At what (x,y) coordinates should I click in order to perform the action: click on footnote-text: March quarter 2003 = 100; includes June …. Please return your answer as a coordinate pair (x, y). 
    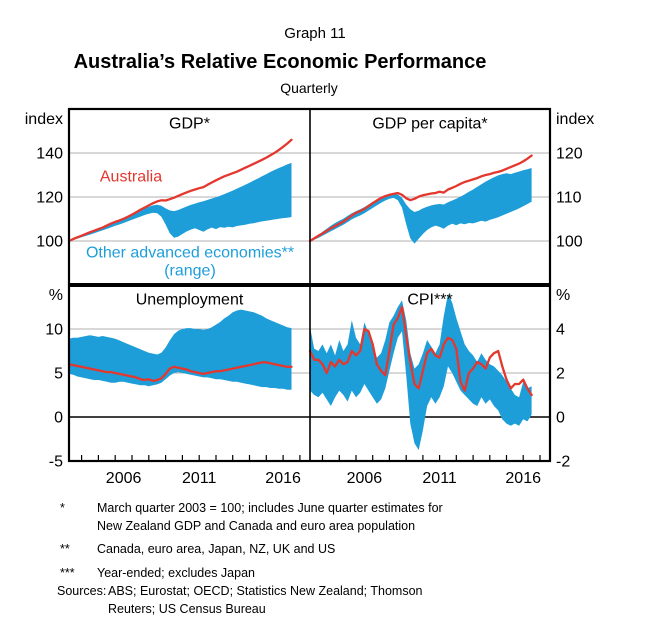
    Looking at the image, I should click on (270, 508).